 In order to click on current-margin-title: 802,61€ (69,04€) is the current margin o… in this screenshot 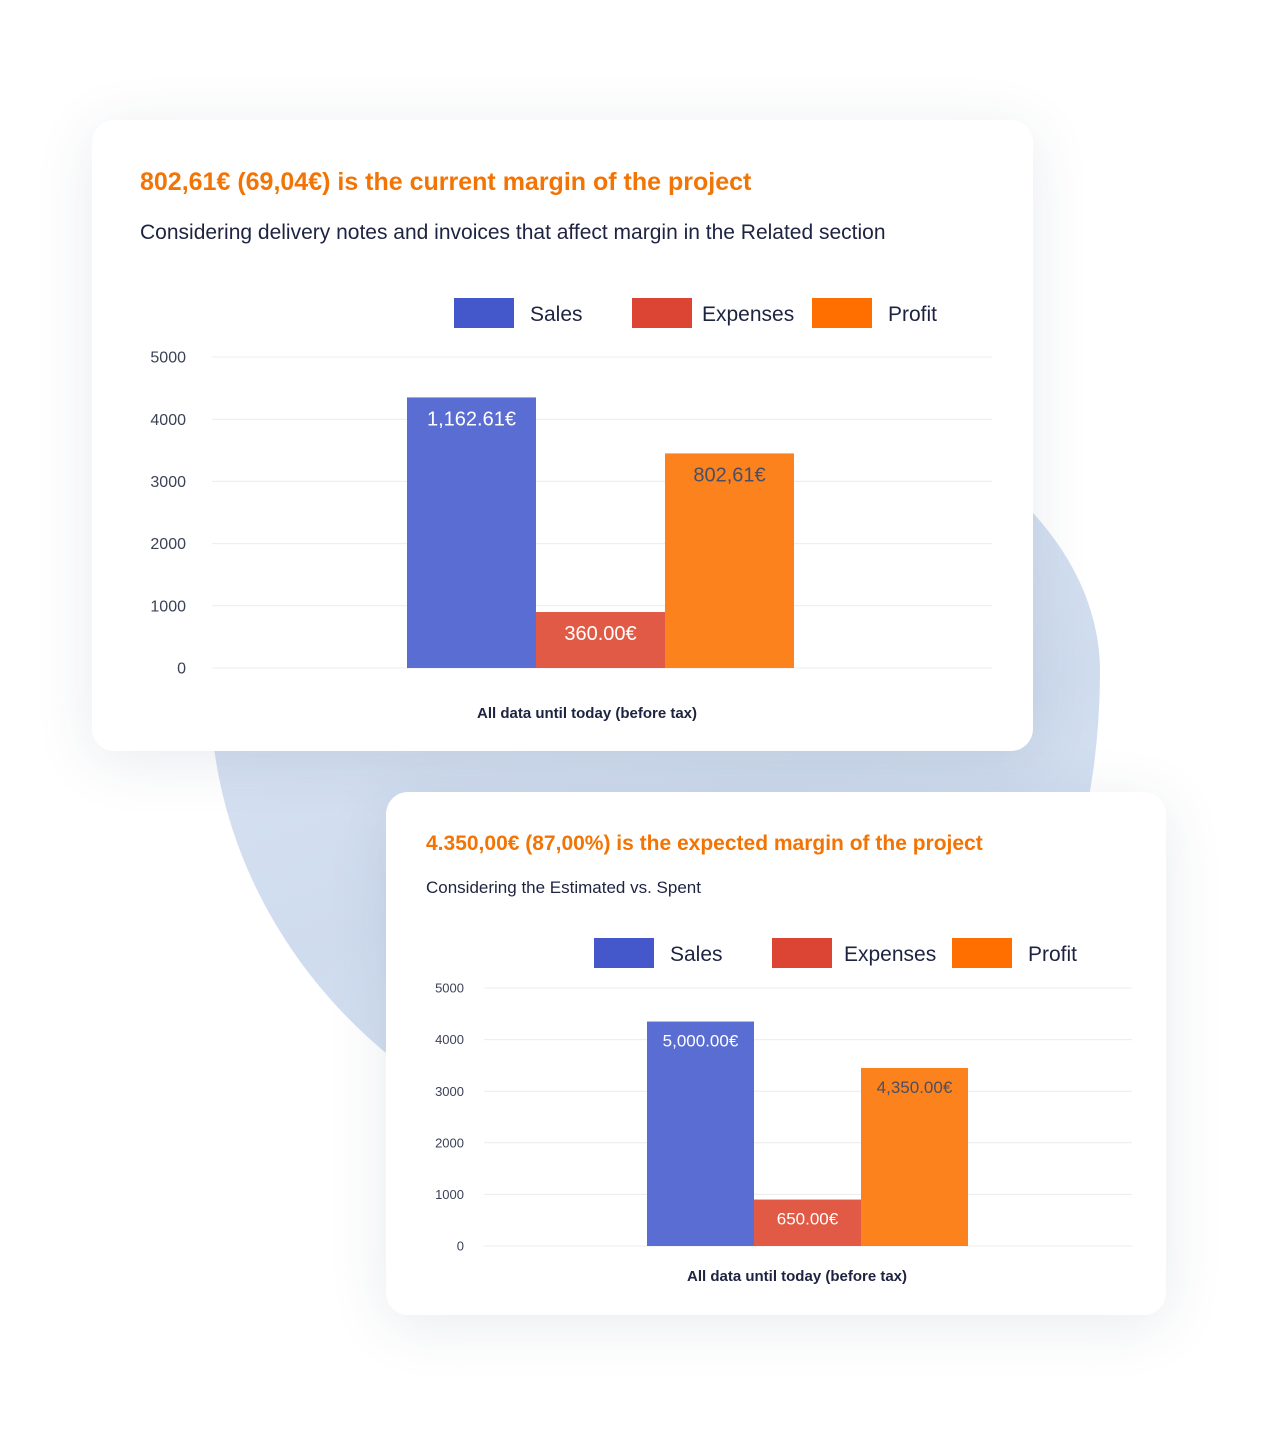, I will do `click(446, 182)`.